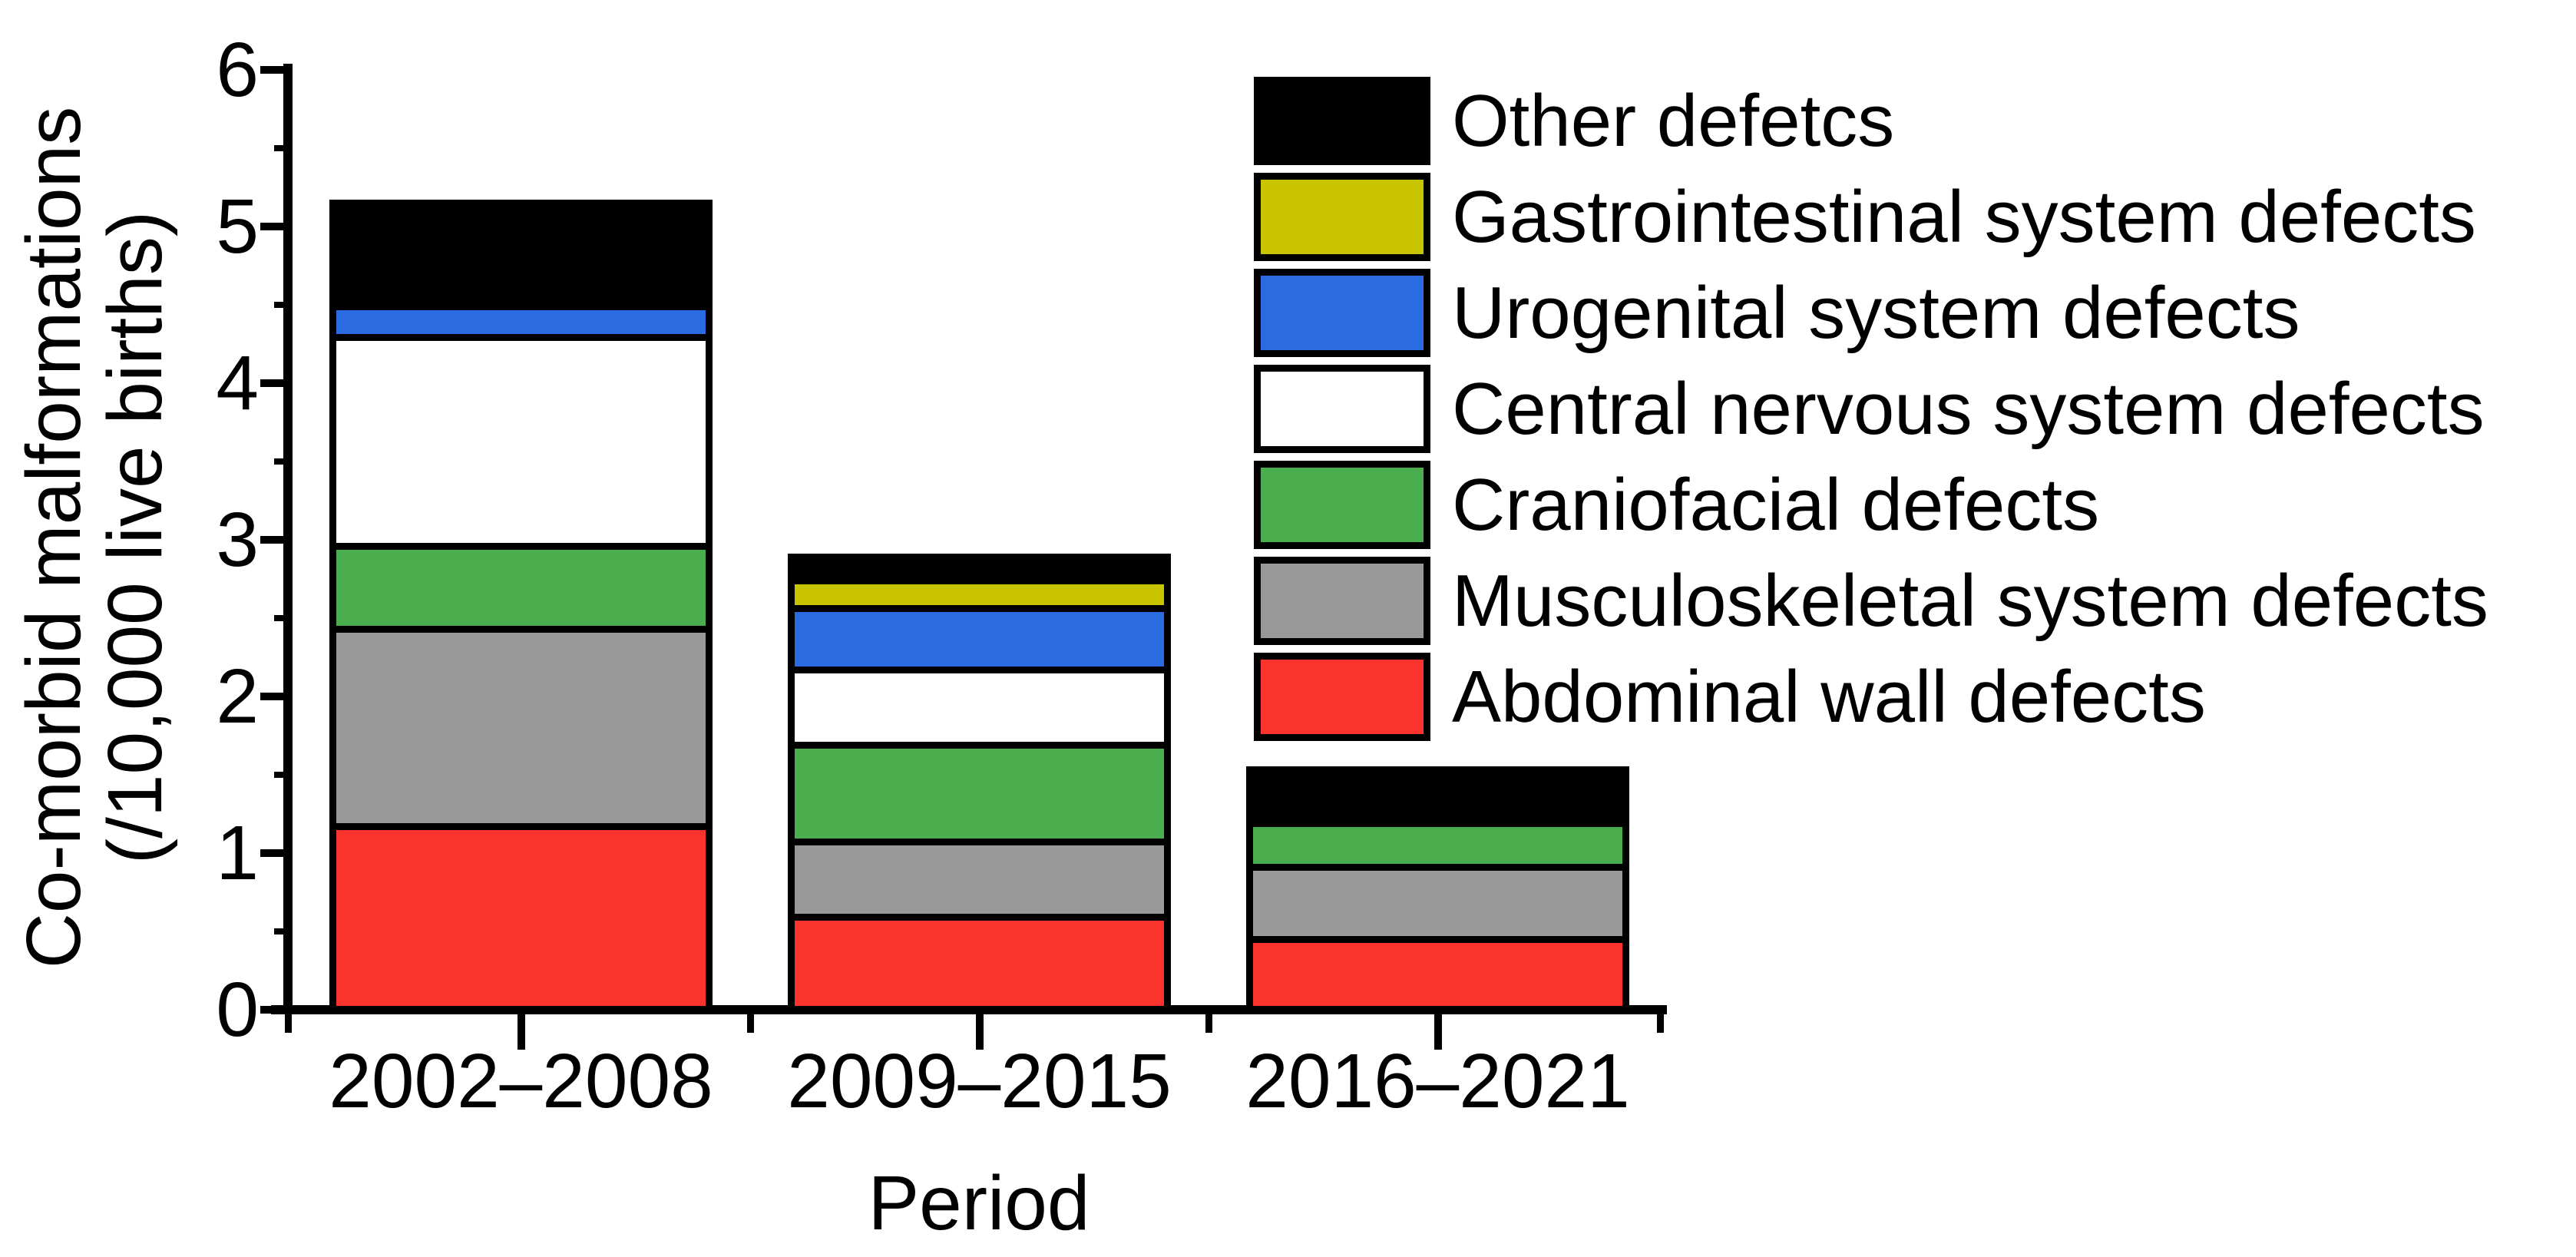  What do you see at coordinates (1970, 601) in the screenshot?
I see `legend-label: Musculoskeletal system defects` at bounding box center [1970, 601].